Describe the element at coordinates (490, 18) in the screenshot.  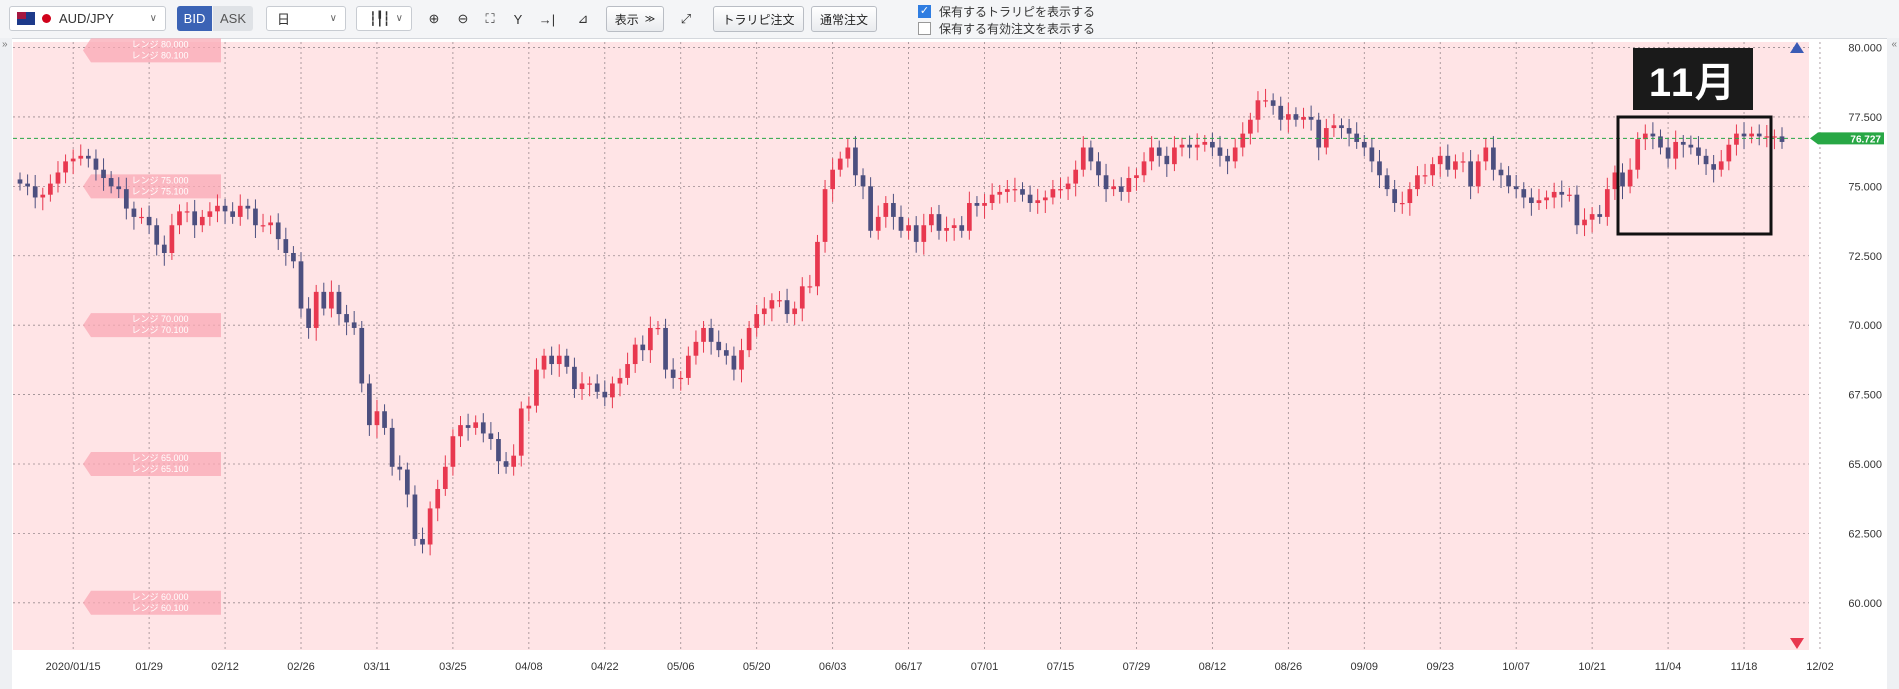
I see `fit-screen-icon: ⛶` at that location.